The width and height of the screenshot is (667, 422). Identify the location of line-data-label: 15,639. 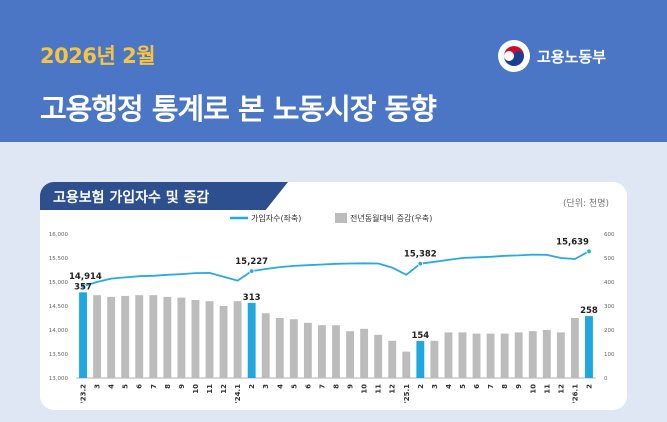
(572, 242).